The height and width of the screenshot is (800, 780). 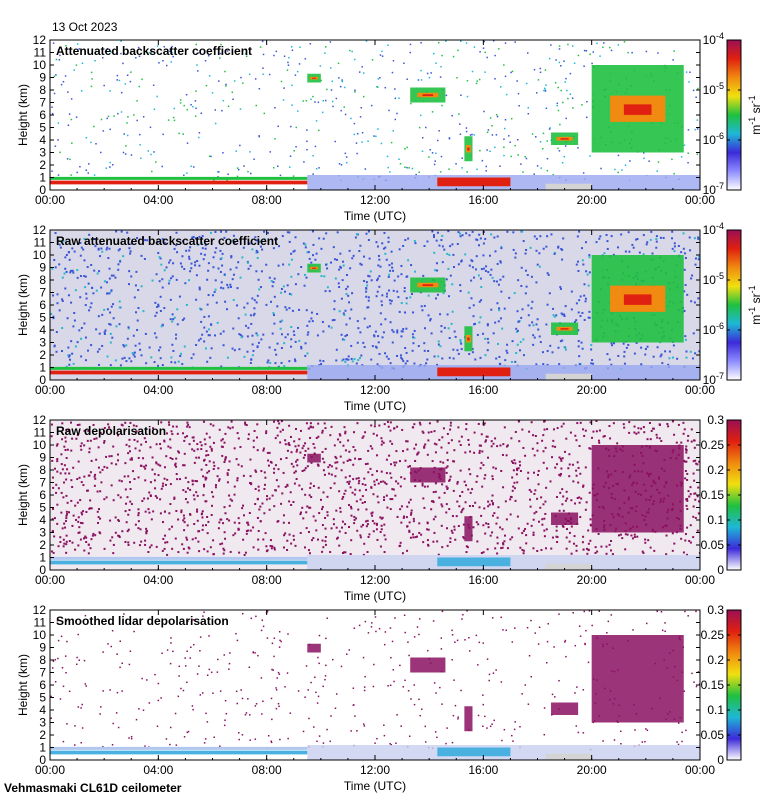 I want to click on x-tick-label: 12:00, so click(x=375, y=200).